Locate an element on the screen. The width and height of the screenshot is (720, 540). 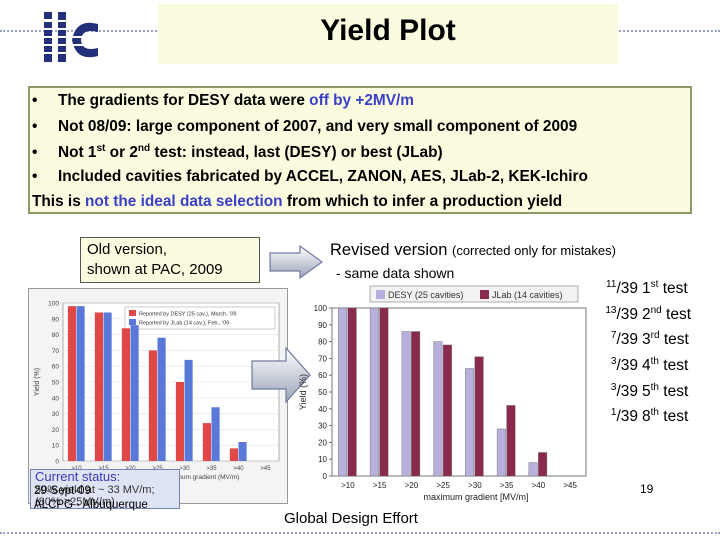
old-legend-box is located at coordinates (200, 318).